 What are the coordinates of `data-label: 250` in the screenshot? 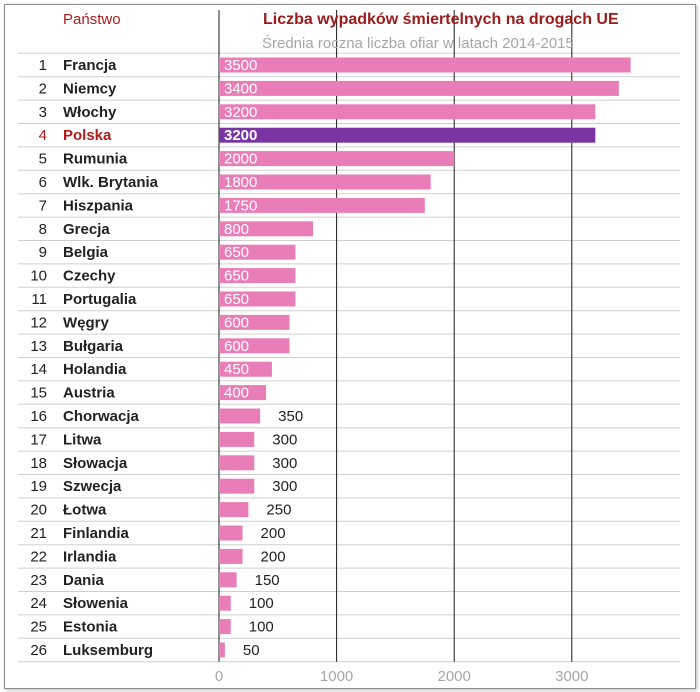 It's located at (278, 510).